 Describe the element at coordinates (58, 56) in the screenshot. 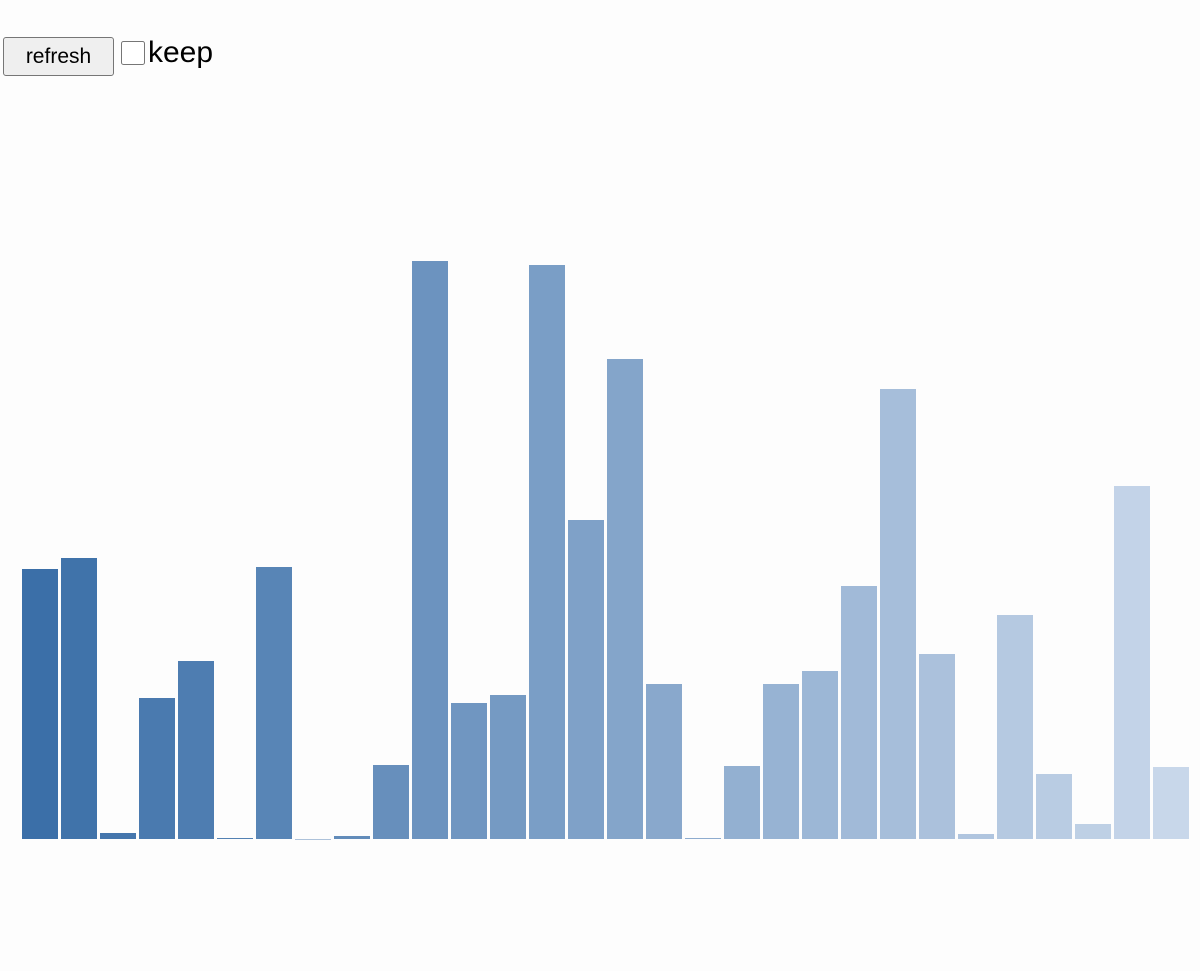

I see `refresh-button: refresh` at that location.